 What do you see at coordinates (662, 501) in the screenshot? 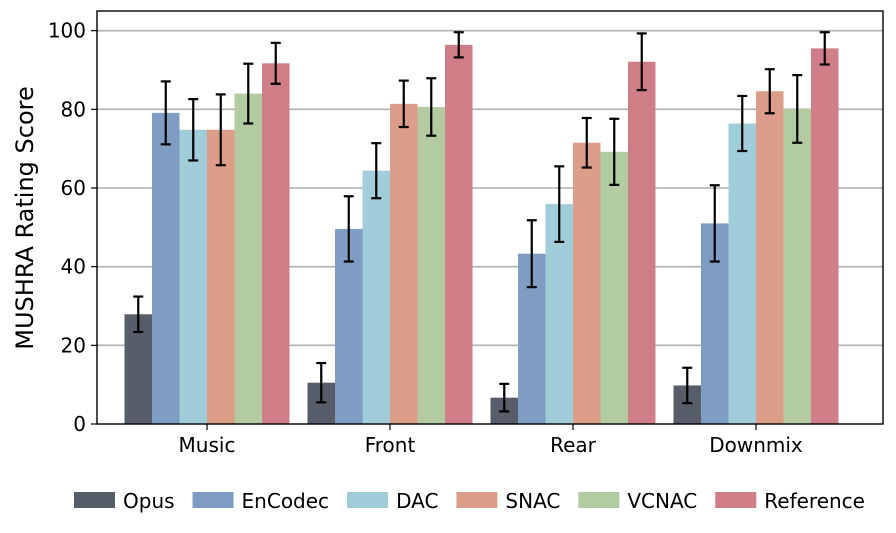
I see `legend-label: VCNAC` at bounding box center [662, 501].